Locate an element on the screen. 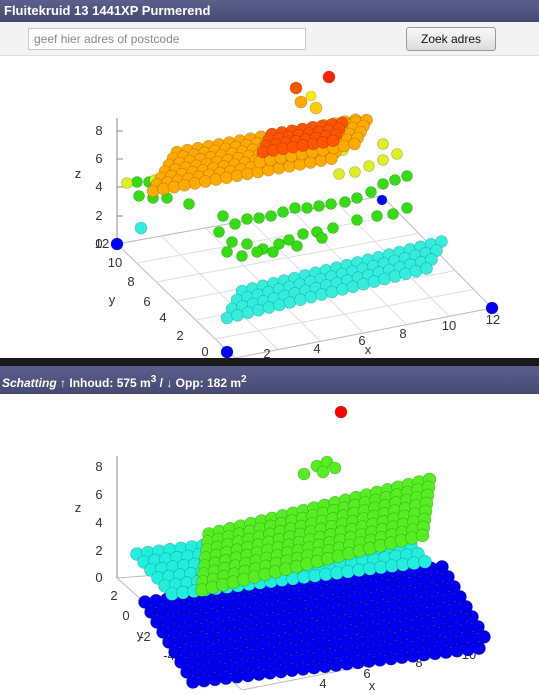  y-tick-label: 0 is located at coordinates (125, 615).